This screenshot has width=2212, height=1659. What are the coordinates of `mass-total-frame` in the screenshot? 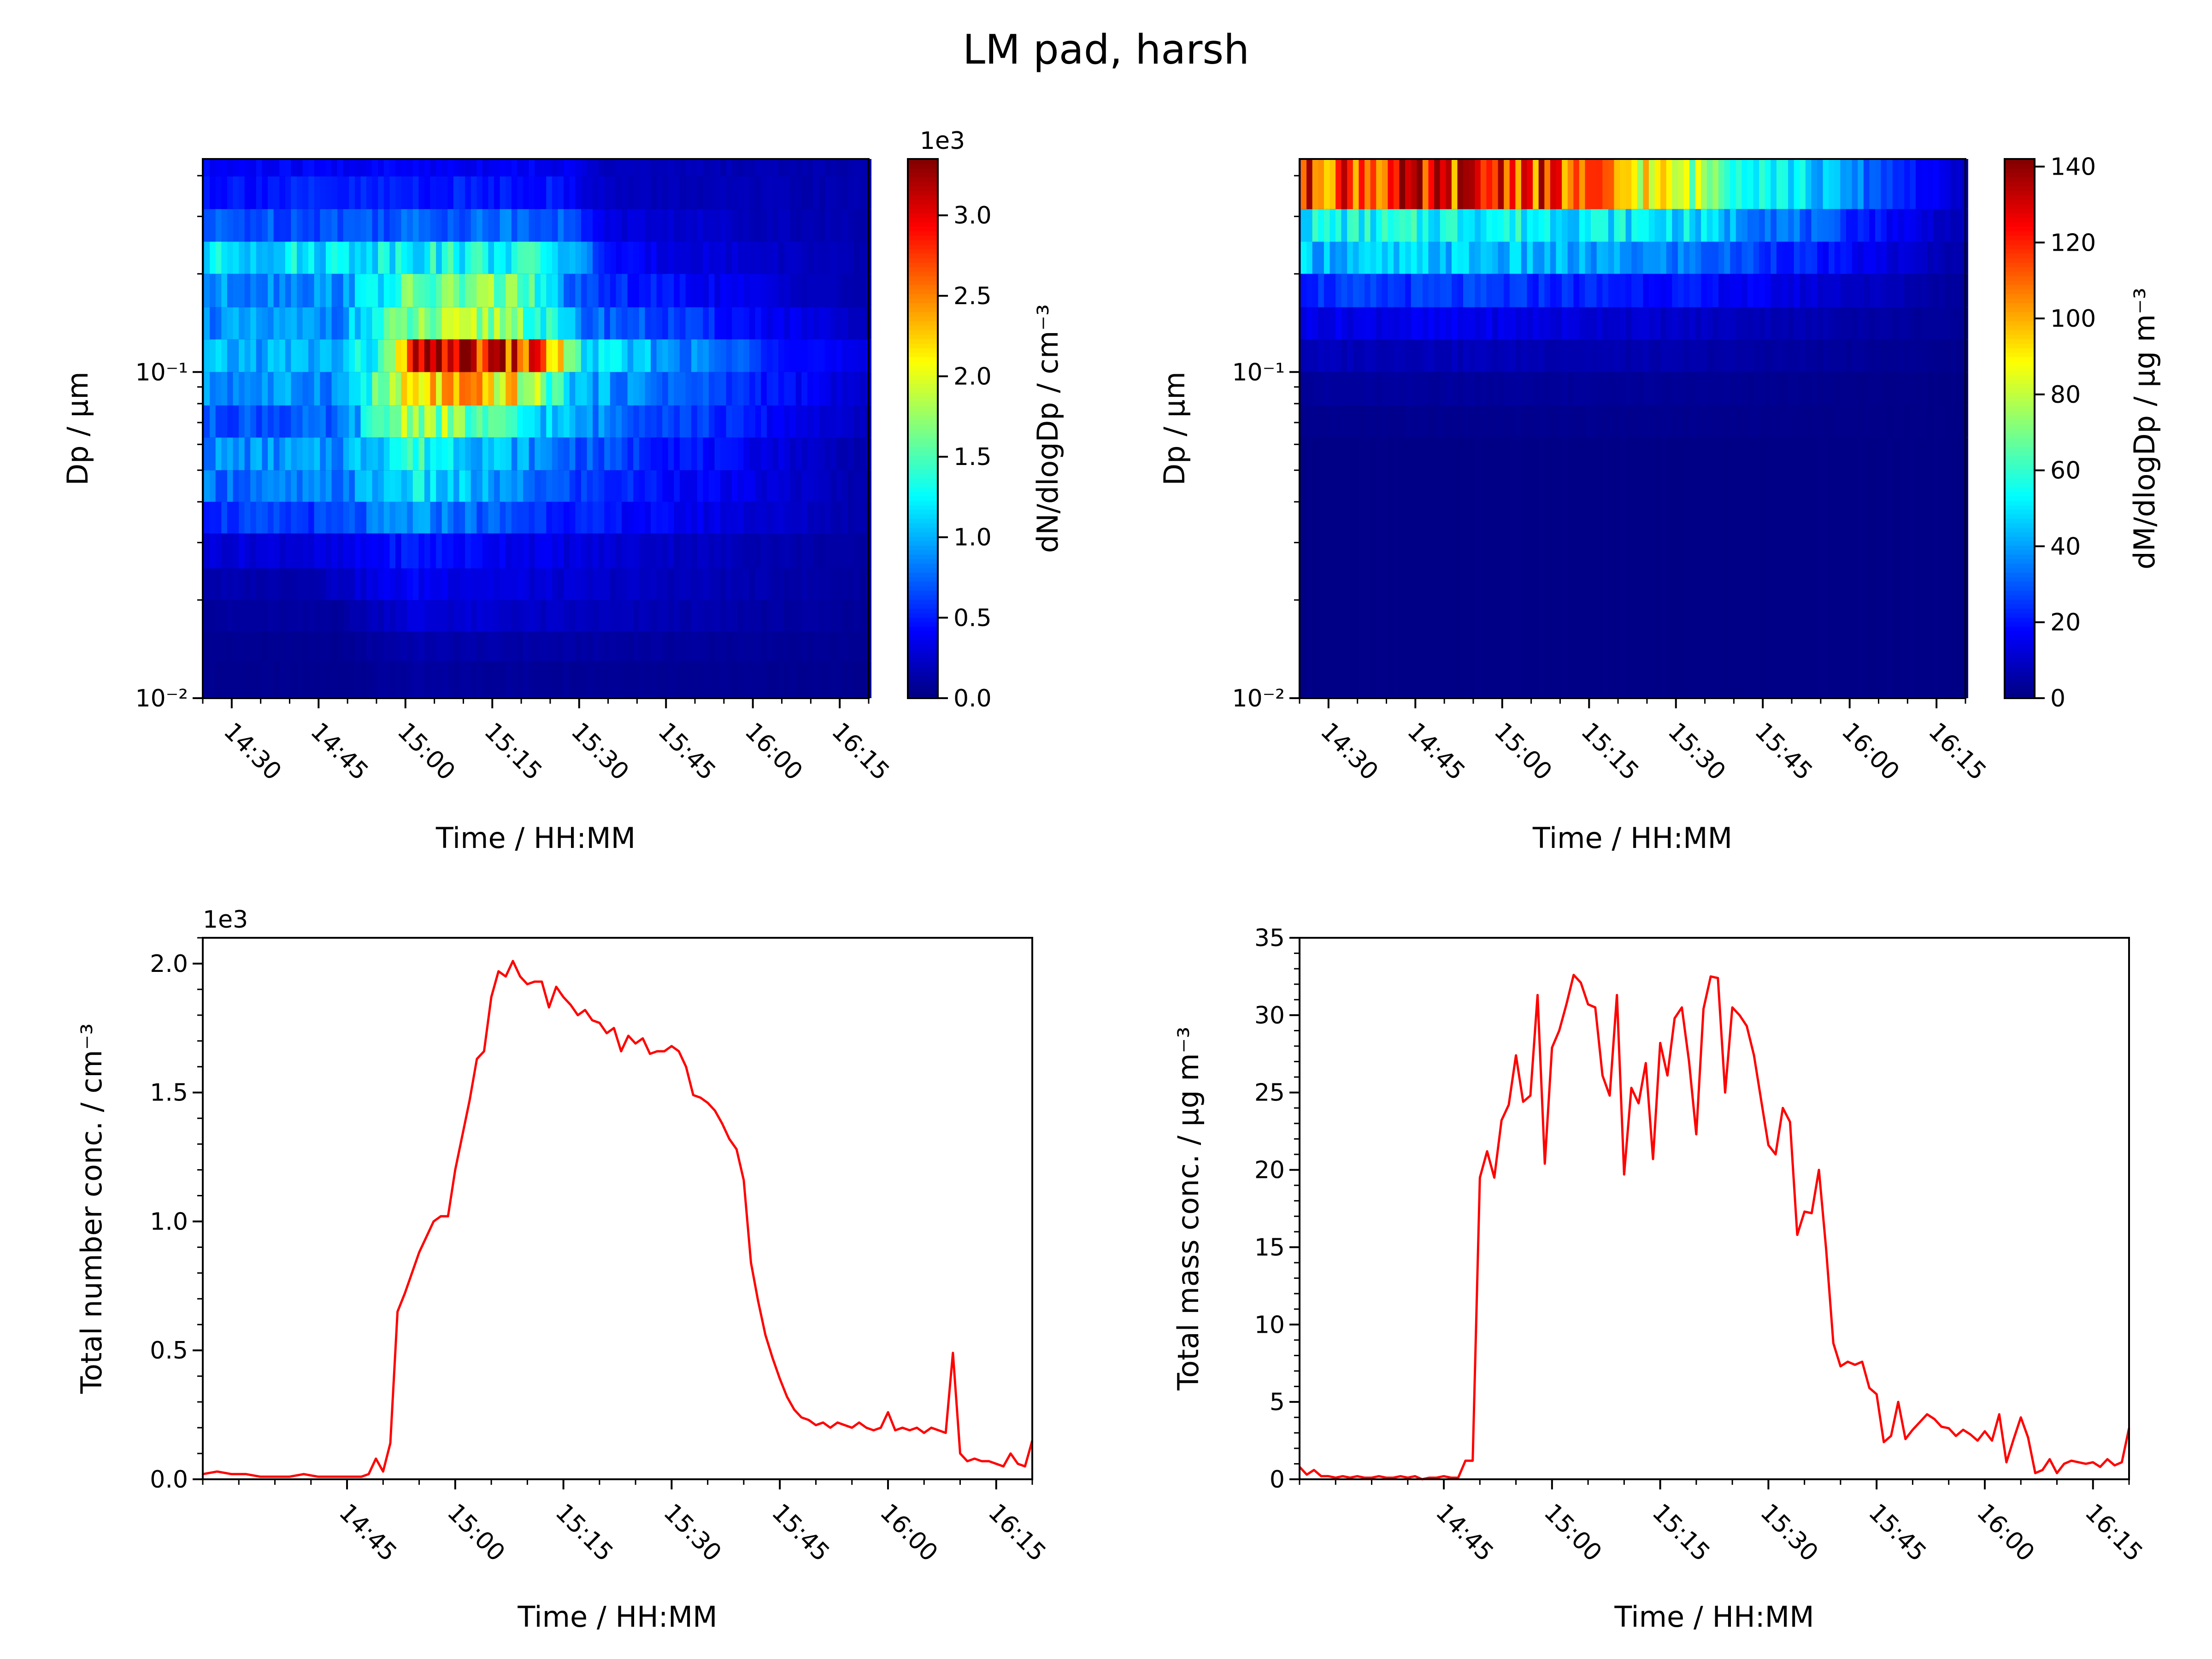 It's located at (1714, 1208).